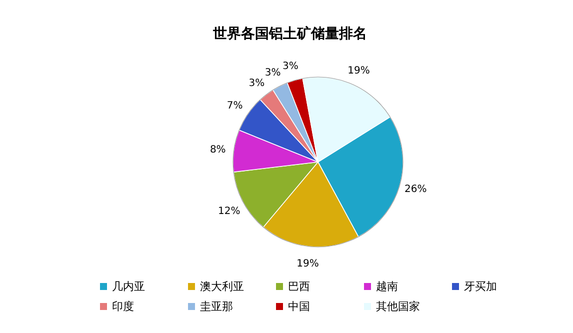  What do you see at coordinates (222, 286) in the screenshot?
I see `legend-label: 澳大利亚` at bounding box center [222, 286].